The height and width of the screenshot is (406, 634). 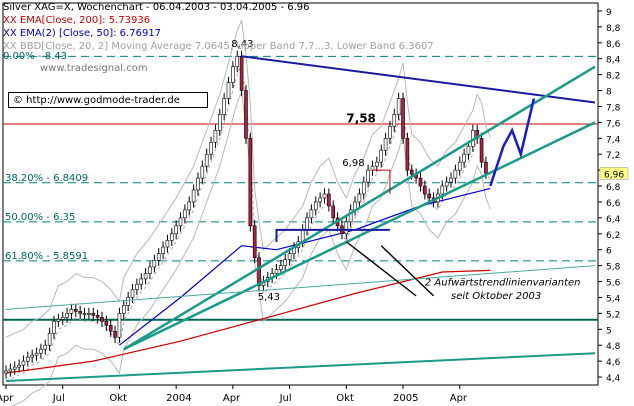 What do you see at coordinates (609, 331) in the screenshot?
I see `y-tick-label: 5` at bounding box center [609, 331].